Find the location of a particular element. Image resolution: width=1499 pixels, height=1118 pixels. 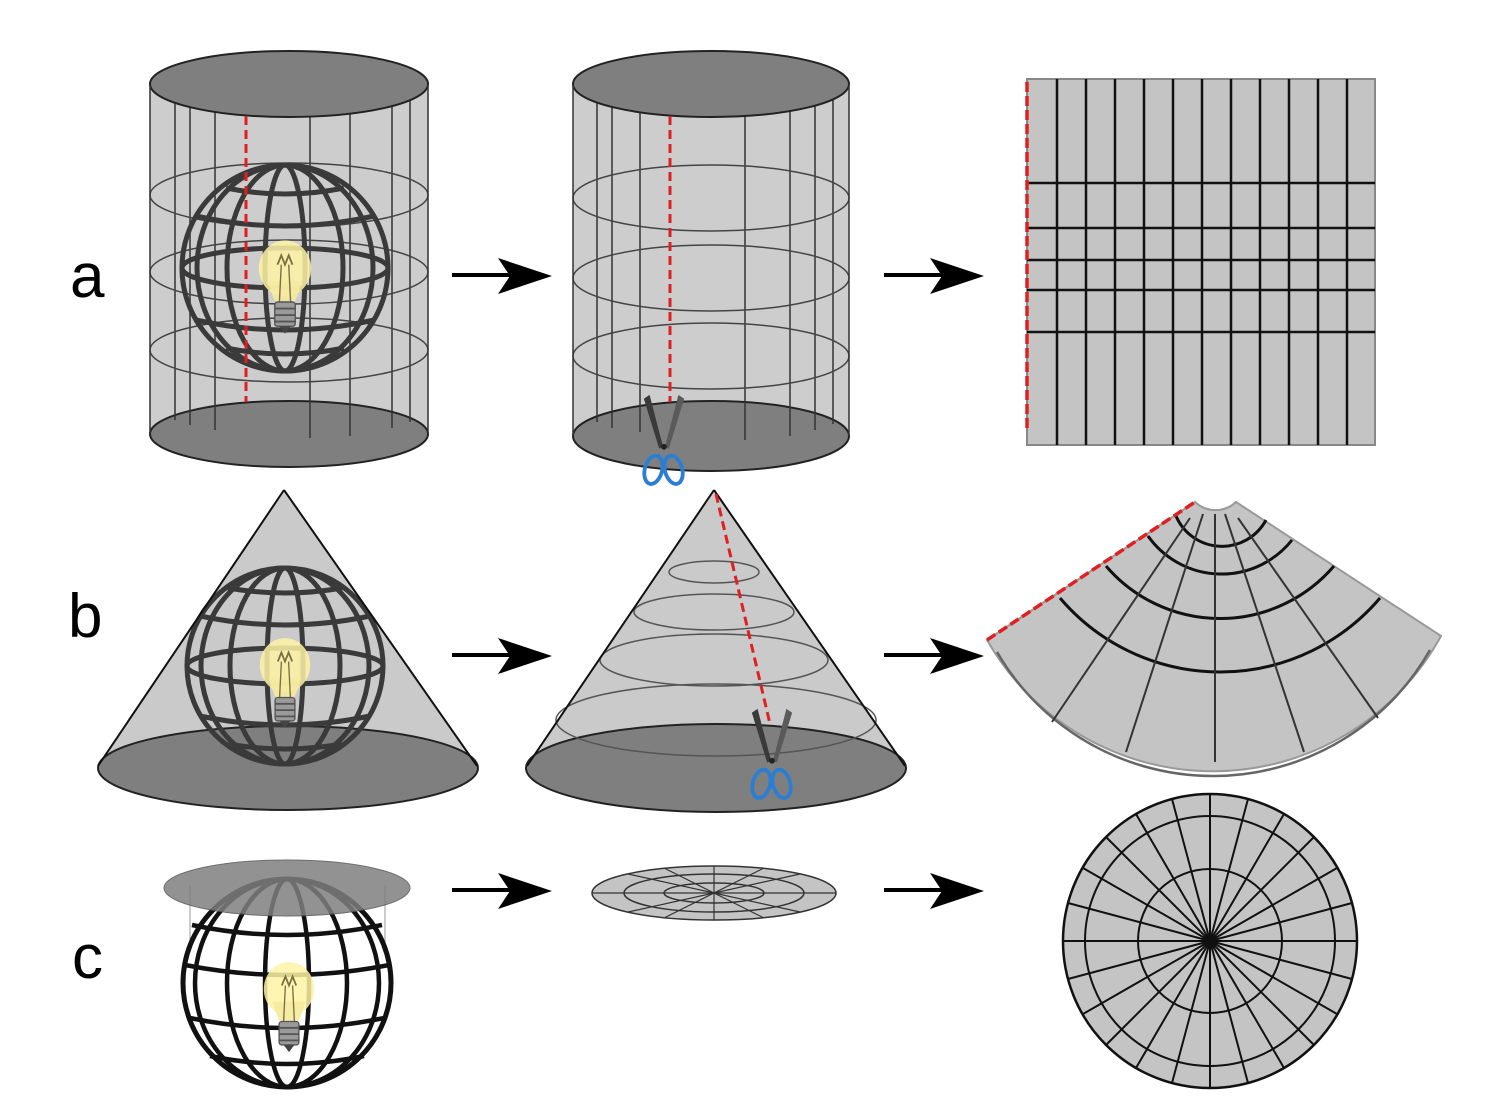

row-label-b: b is located at coordinates (85, 616).